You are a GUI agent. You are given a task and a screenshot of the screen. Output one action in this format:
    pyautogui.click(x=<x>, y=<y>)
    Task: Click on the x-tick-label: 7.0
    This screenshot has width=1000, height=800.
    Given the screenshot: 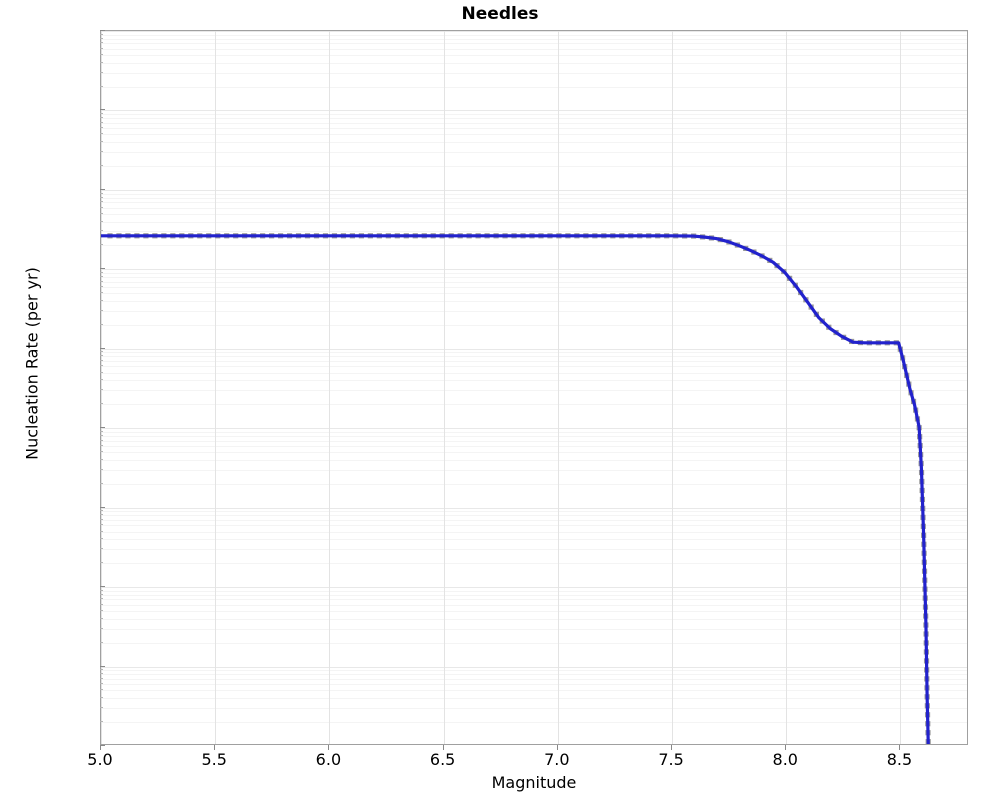 What is the action you would take?
    pyautogui.click(x=557, y=759)
    